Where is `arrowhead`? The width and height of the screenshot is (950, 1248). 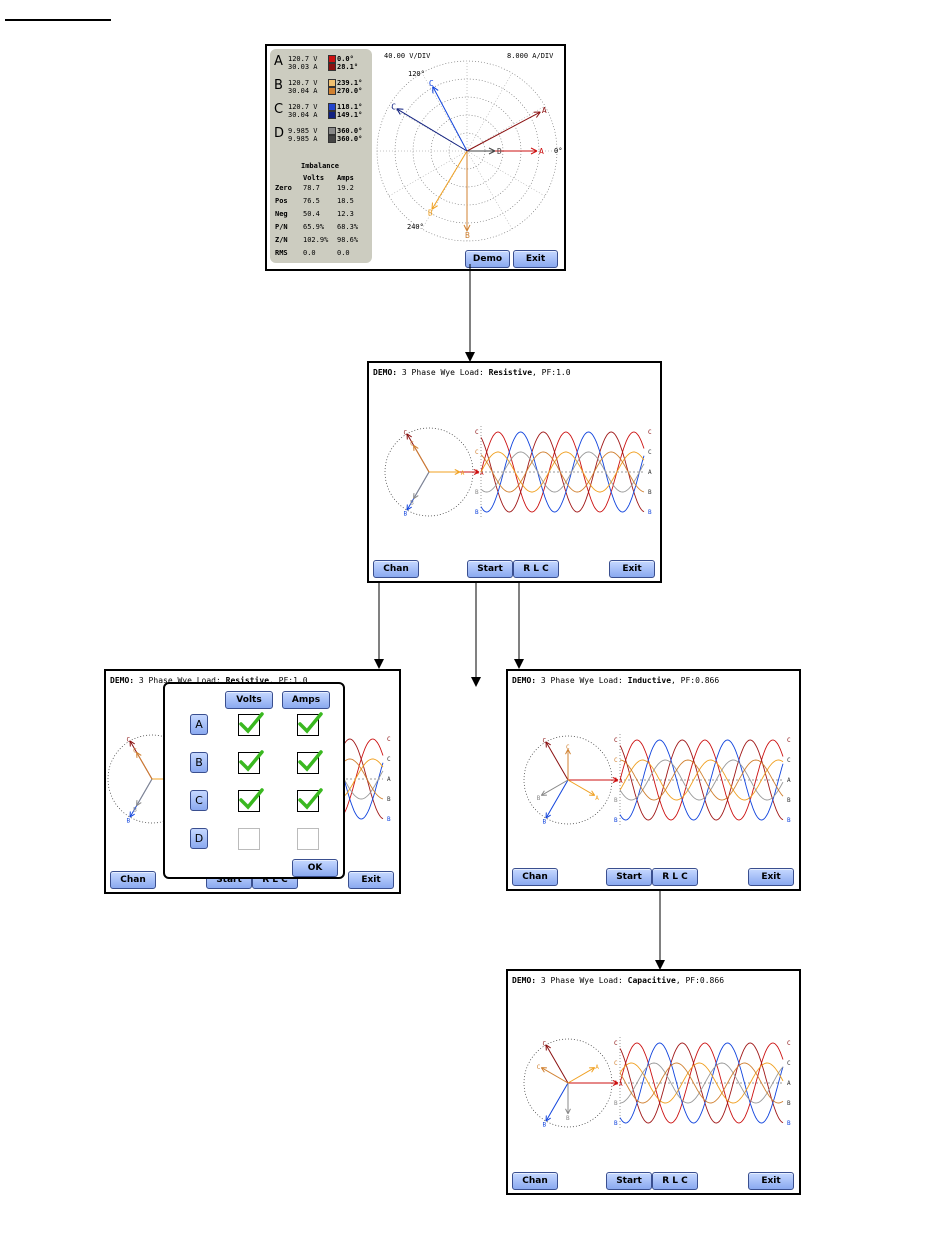
arrowhead is located at coordinates (660, 965).